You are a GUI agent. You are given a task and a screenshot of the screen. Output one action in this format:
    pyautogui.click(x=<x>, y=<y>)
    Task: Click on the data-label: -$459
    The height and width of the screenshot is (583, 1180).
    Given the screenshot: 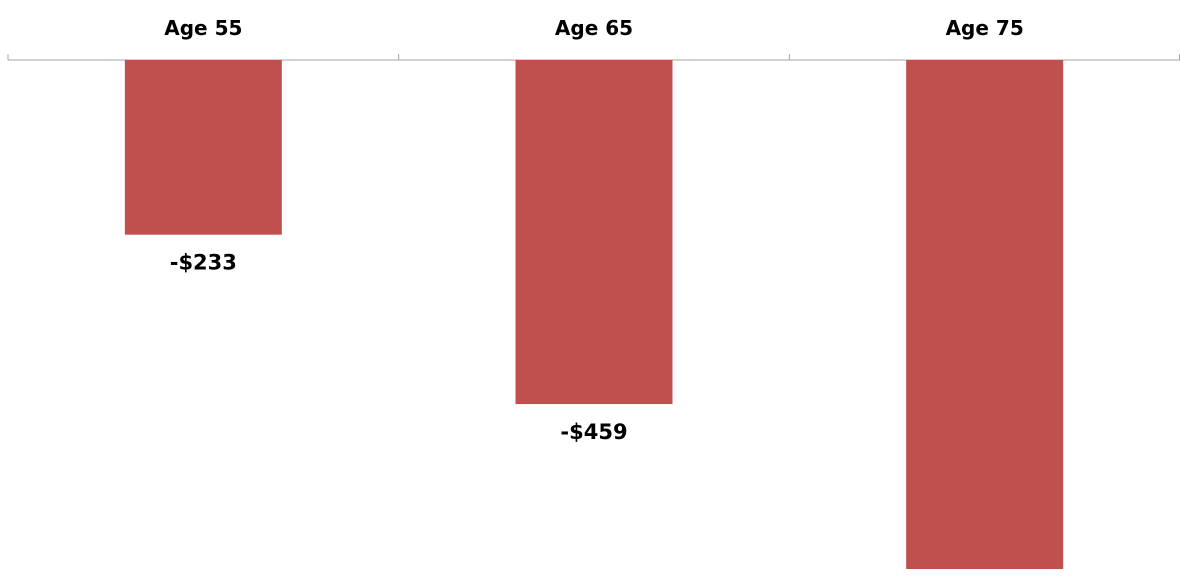 What is the action you would take?
    pyautogui.click(x=593, y=432)
    